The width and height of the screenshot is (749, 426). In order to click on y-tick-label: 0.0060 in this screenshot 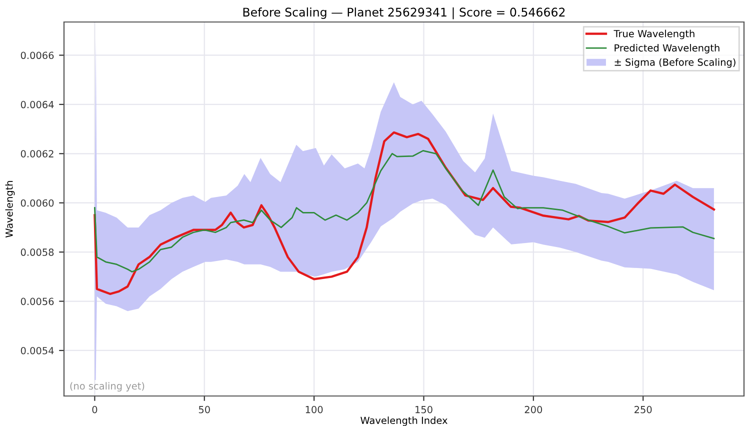, I will do `click(37, 203)`.